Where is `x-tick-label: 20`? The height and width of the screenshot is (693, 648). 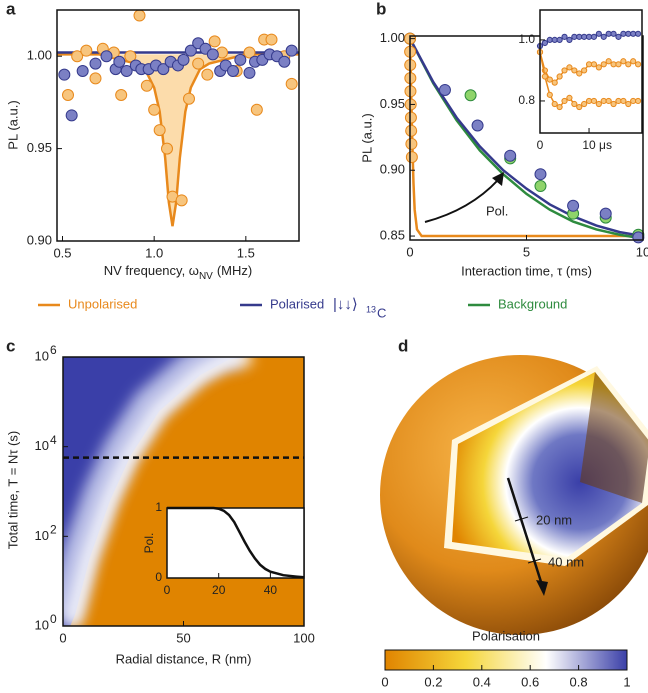 x-tick-label: 20 is located at coordinates (219, 590).